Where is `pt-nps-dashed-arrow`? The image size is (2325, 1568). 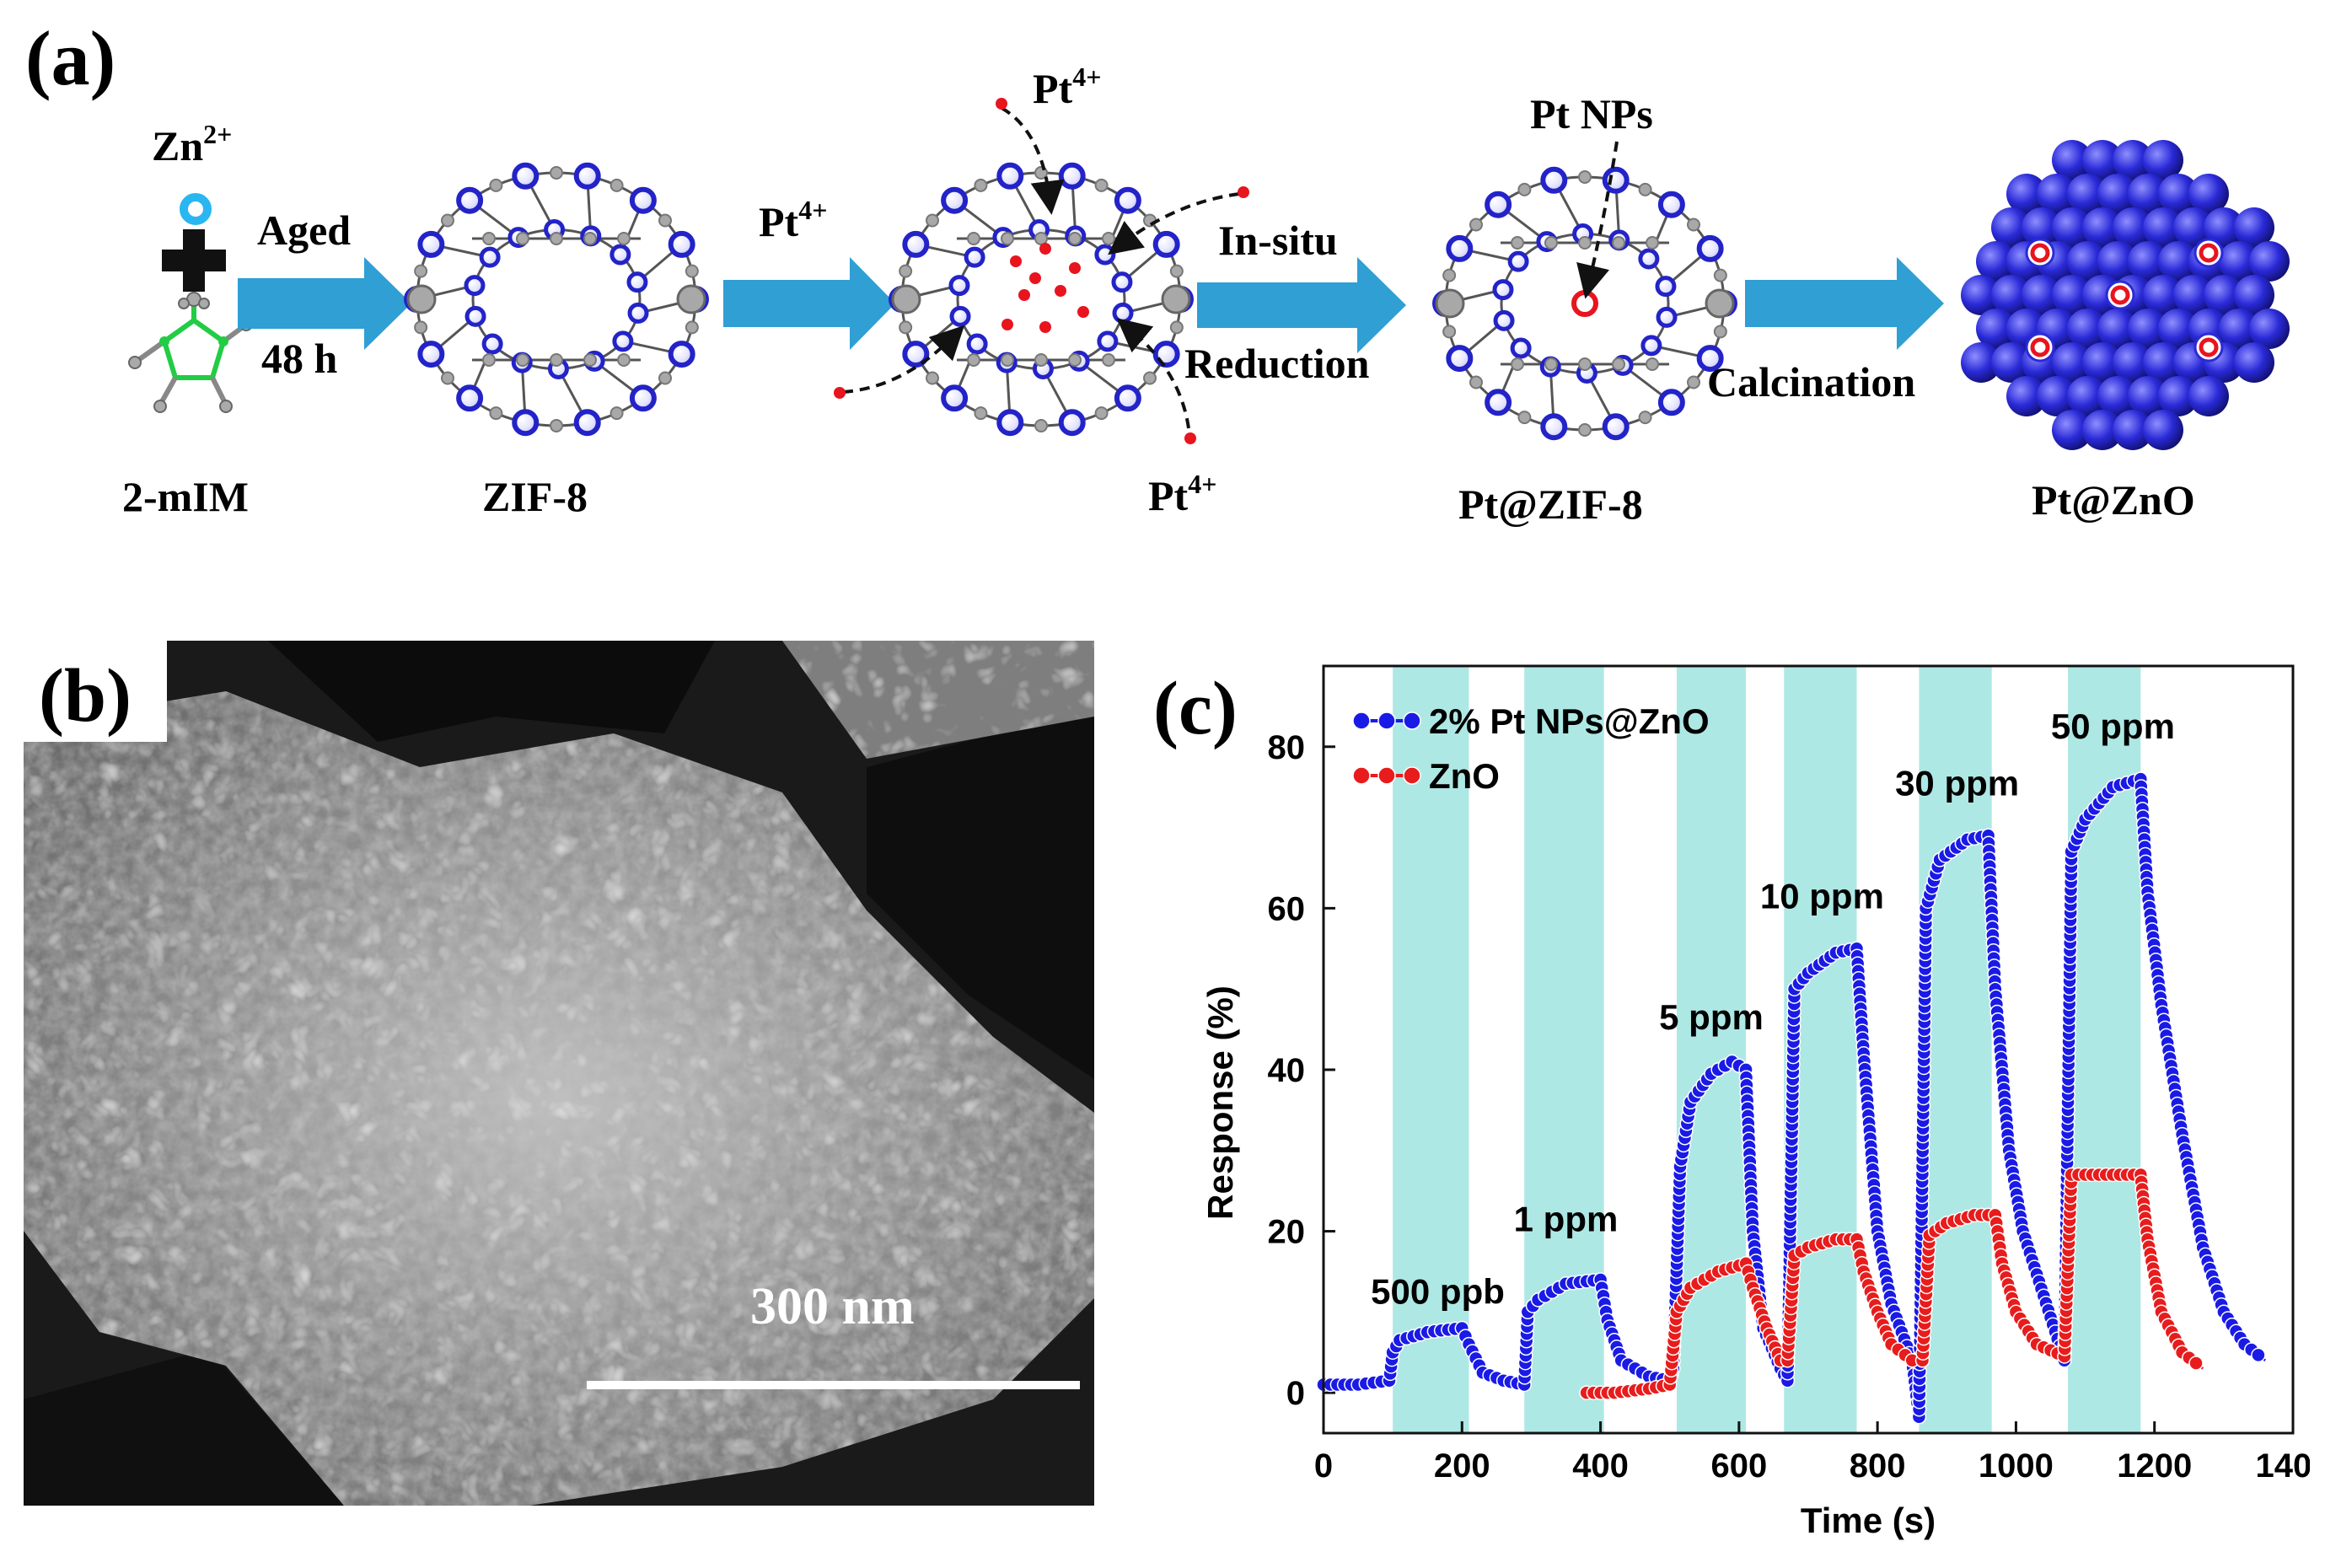
pt-nps-dashed-arrow is located at coordinates (1597, 220).